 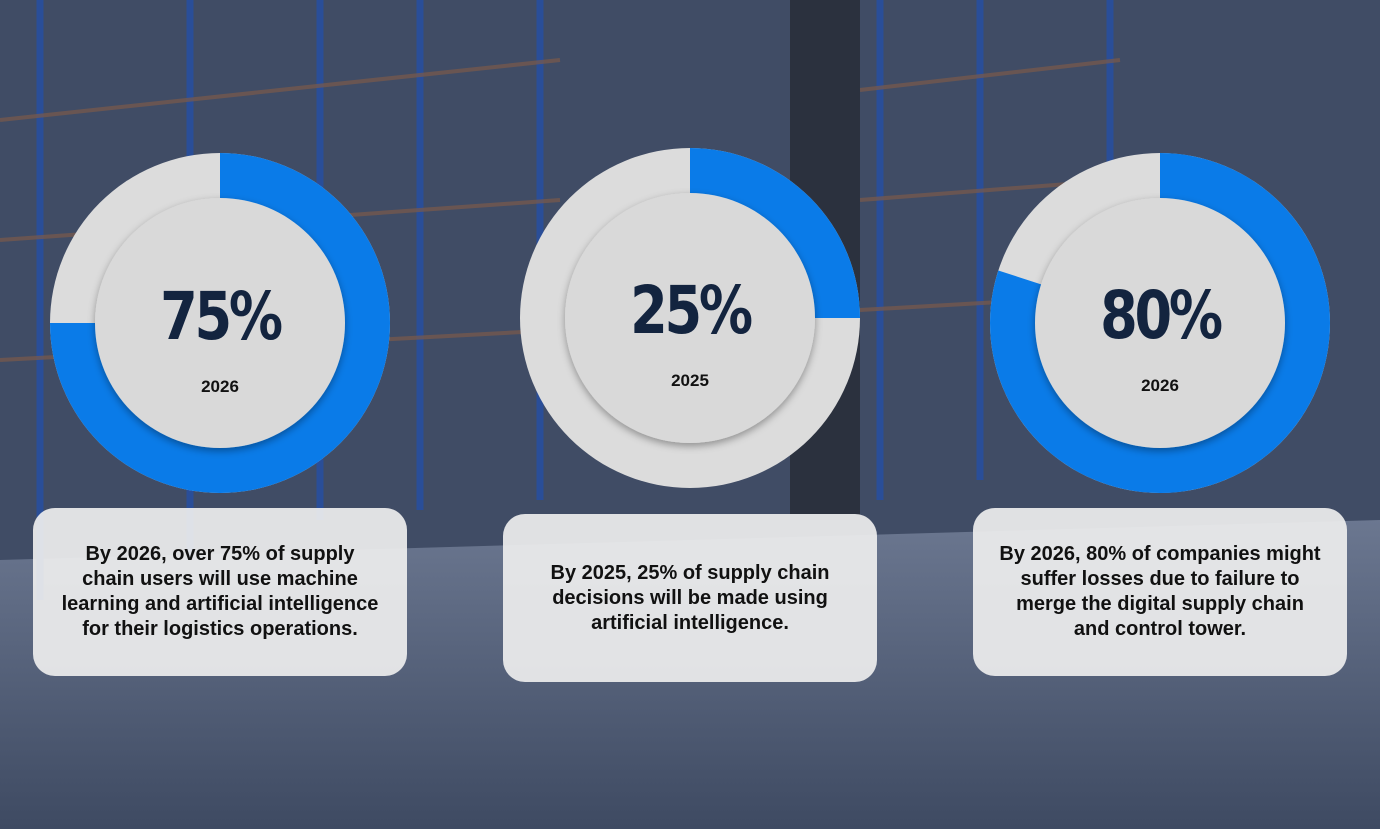 I want to click on stat-year: 2025, so click(x=690, y=380).